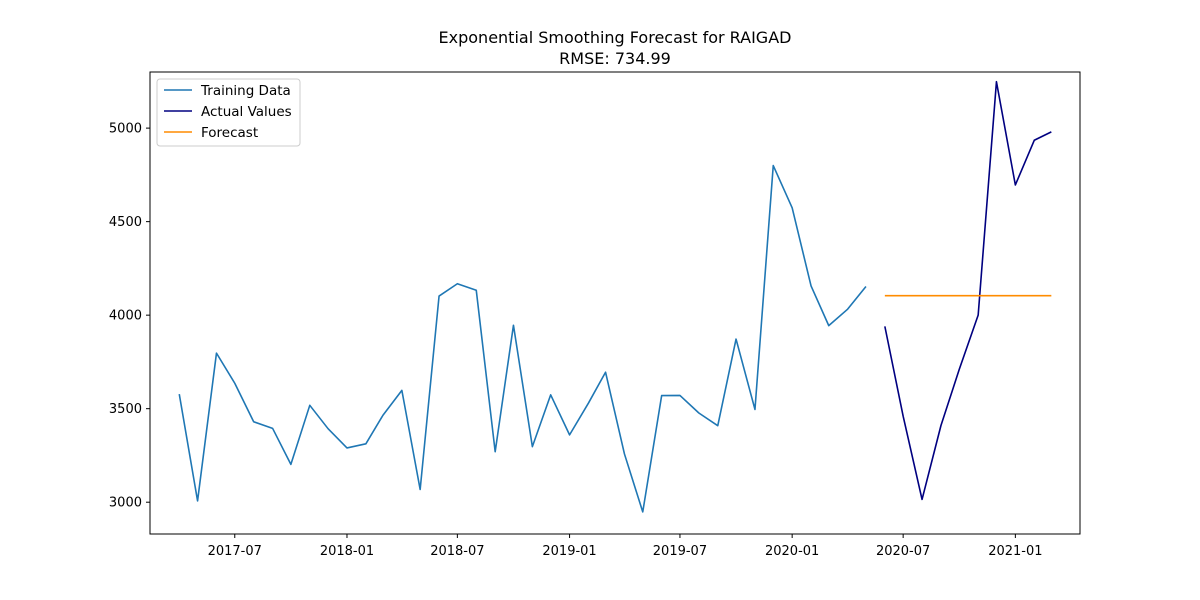  I want to click on legend-box, so click(228, 112).